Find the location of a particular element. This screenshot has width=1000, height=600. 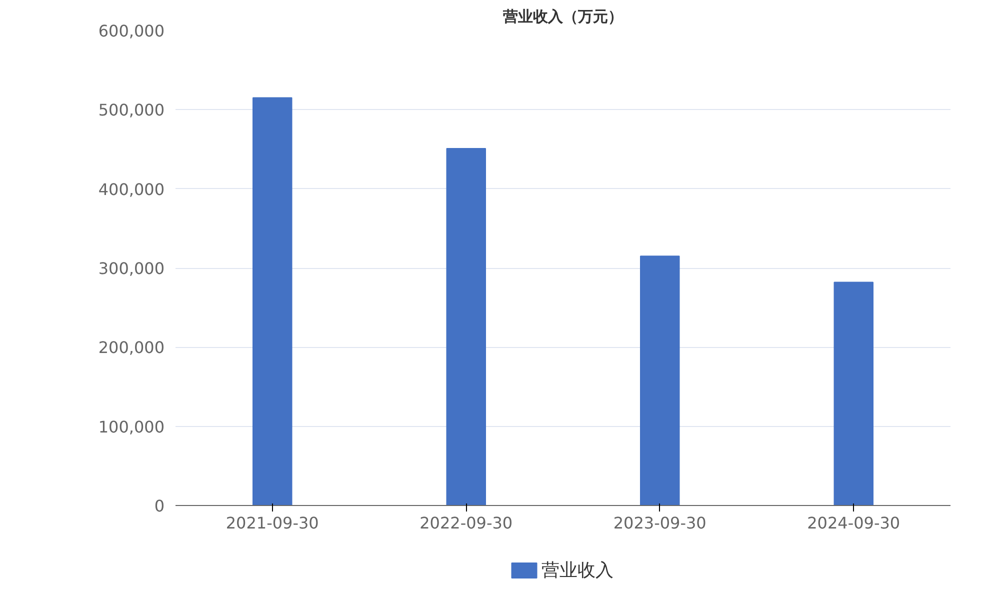

x-tick-label: 2021-09-30 is located at coordinates (272, 523).